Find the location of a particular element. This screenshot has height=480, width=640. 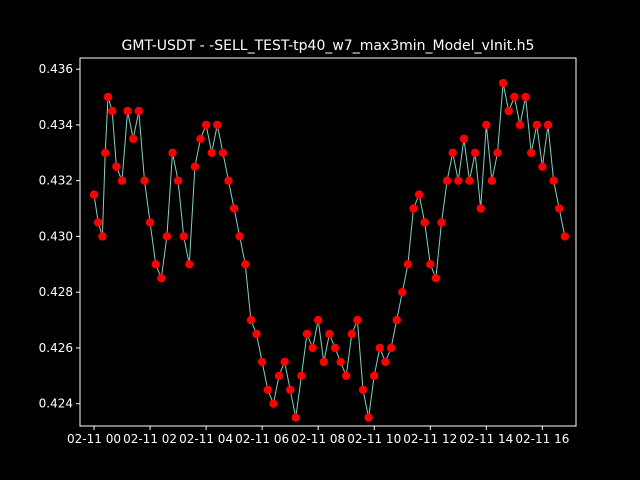

x-tick-label: 02-11 00 is located at coordinates (94, 439).